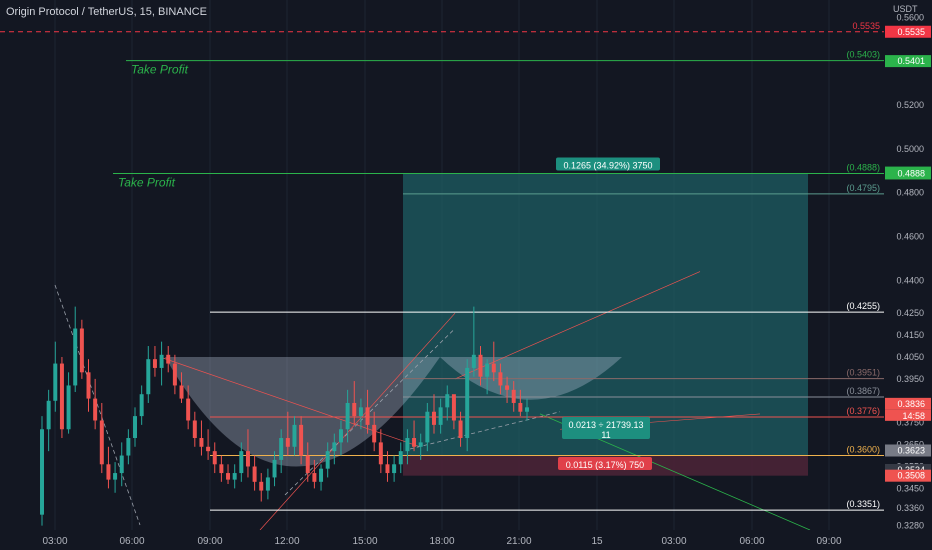  I want to click on position-label-text: 0.0213 ÷ 21739.13, so click(605, 425).